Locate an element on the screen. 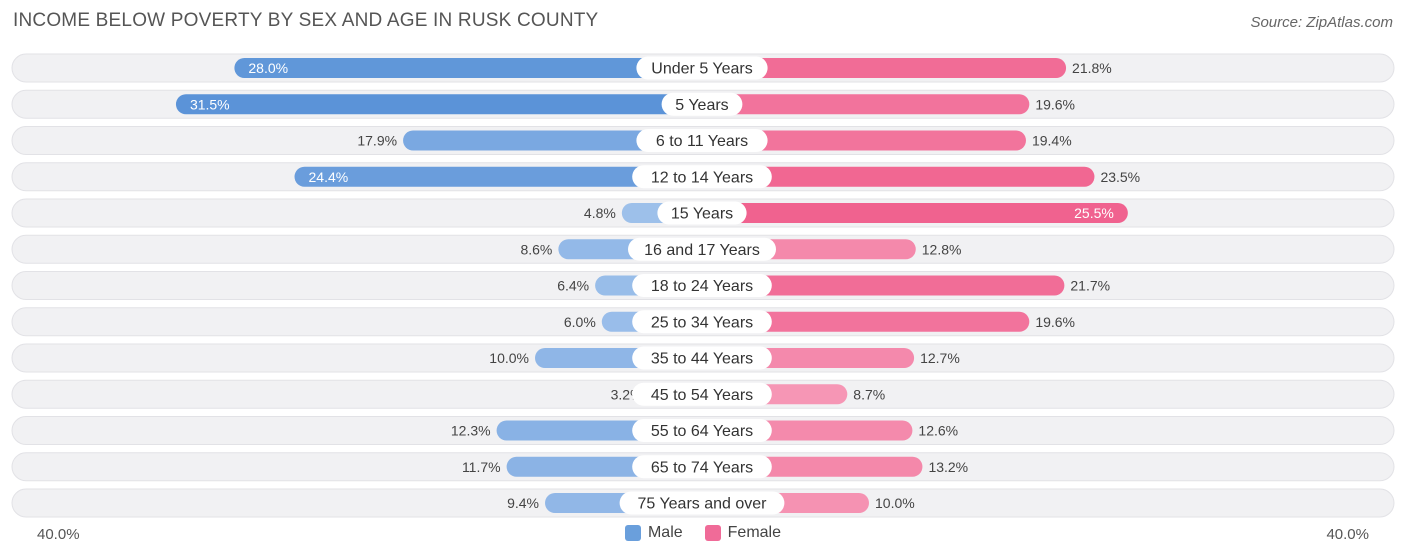  female-value-label: 25.5% is located at coordinates (1094, 213).